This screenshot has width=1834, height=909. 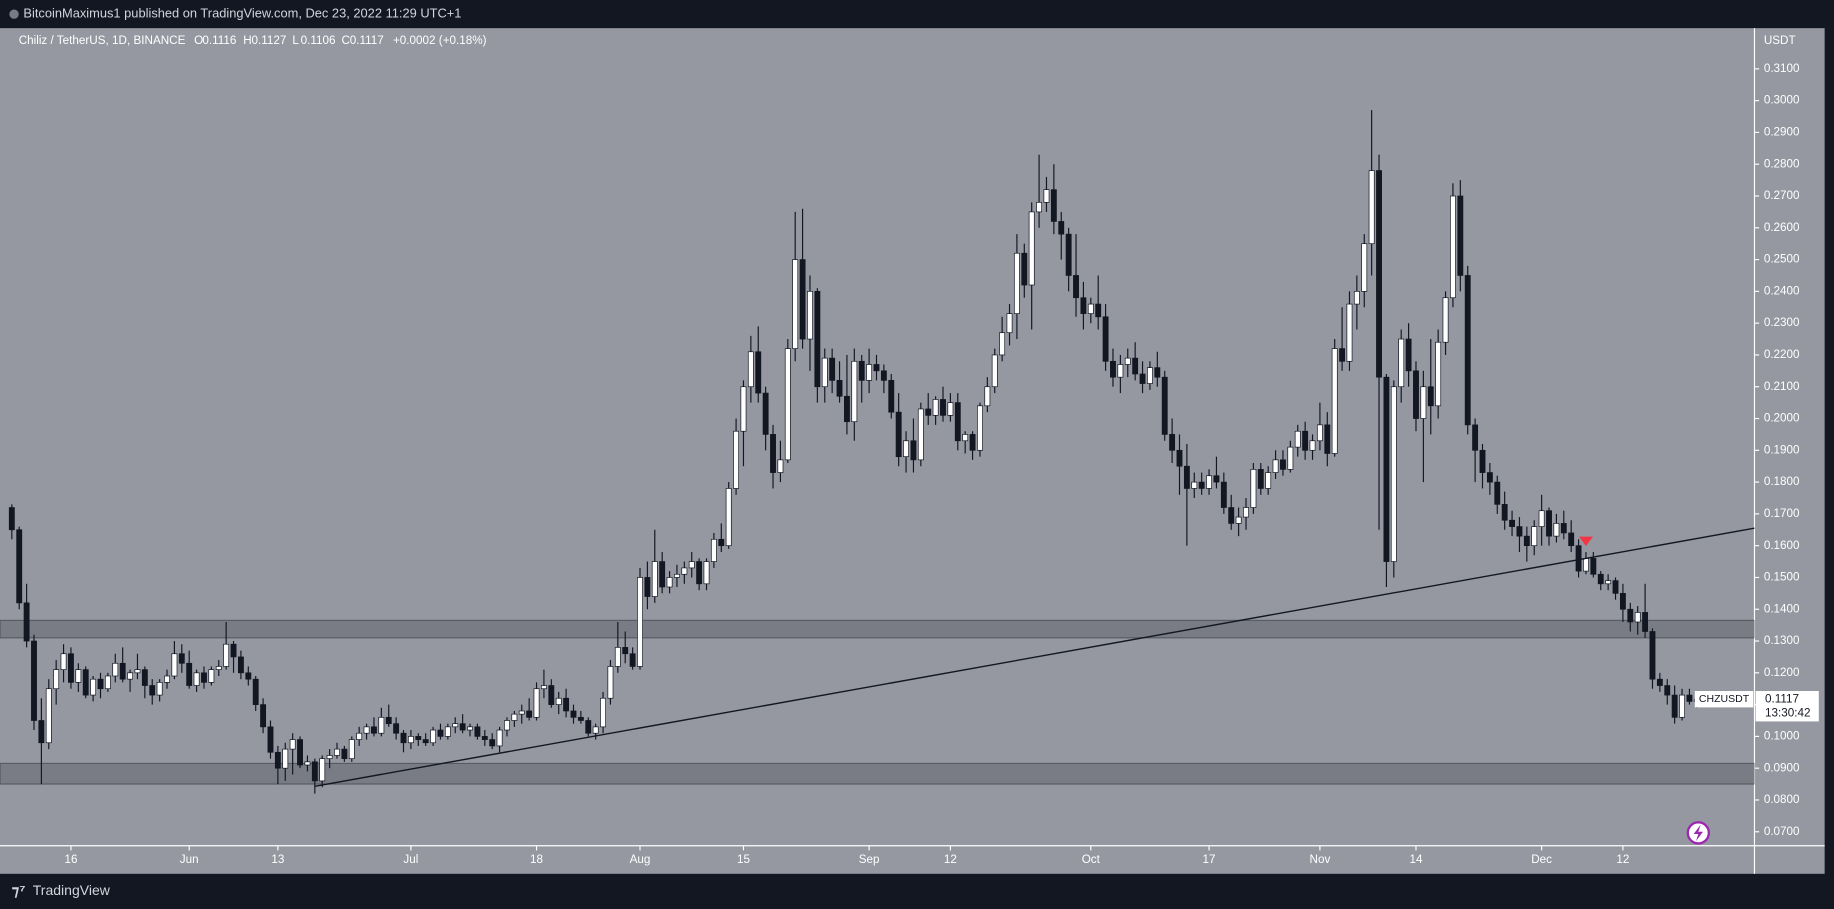 I want to click on signal-marker, so click(x=1585, y=541).